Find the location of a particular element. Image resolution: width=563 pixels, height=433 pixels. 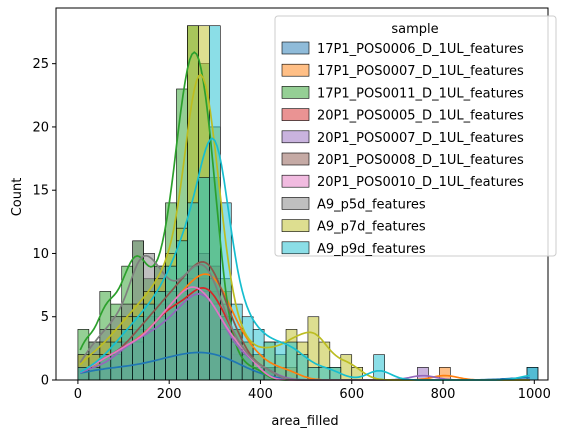

x-tick-label: 800 is located at coordinates (443, 394).